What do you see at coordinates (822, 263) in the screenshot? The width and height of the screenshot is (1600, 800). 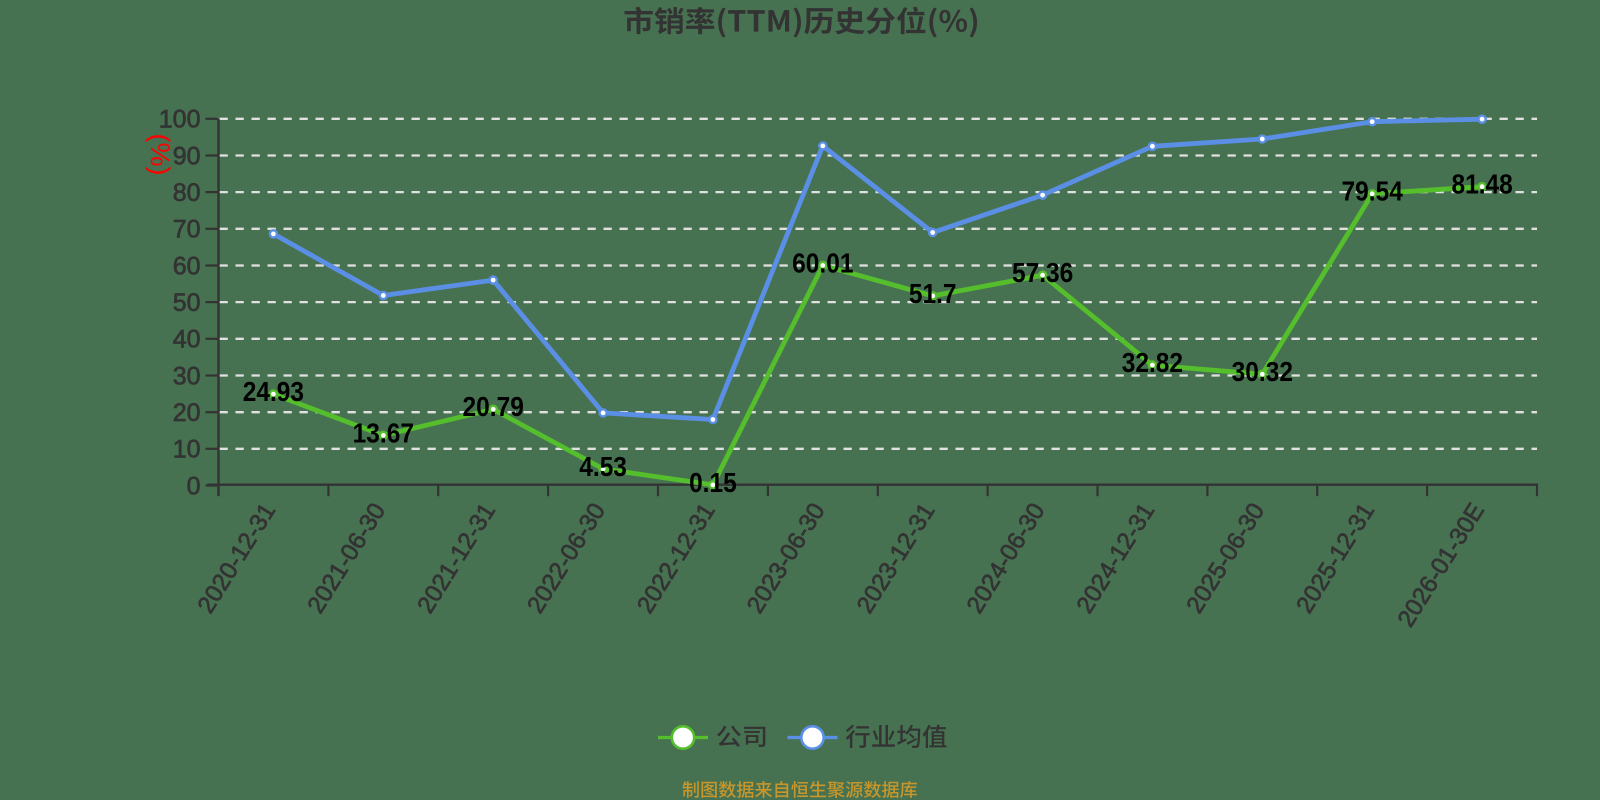 I see `svg-text: 60.01` at bounding box center [822, 263].